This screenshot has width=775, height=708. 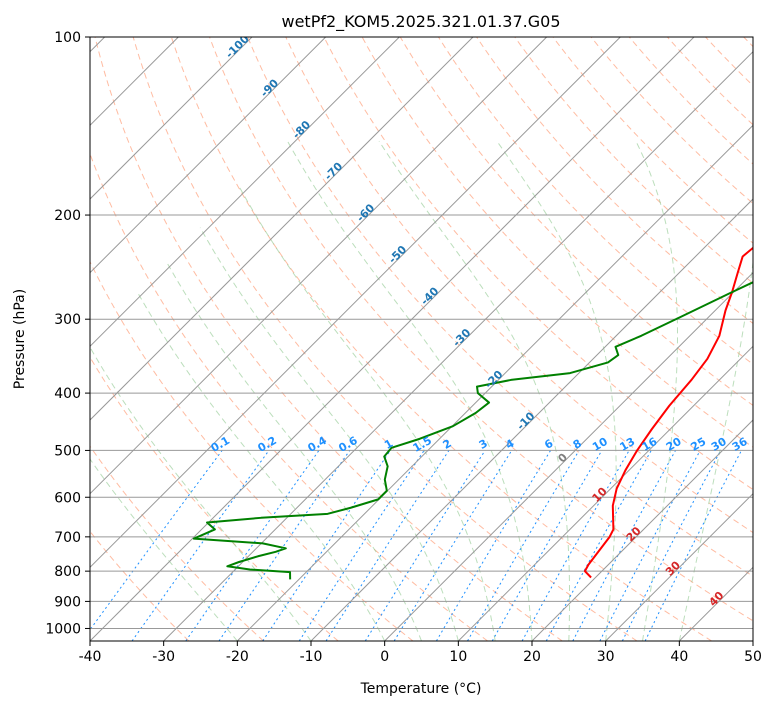 I want to click on isotherm-label: -40, so click(x=429, y=295).